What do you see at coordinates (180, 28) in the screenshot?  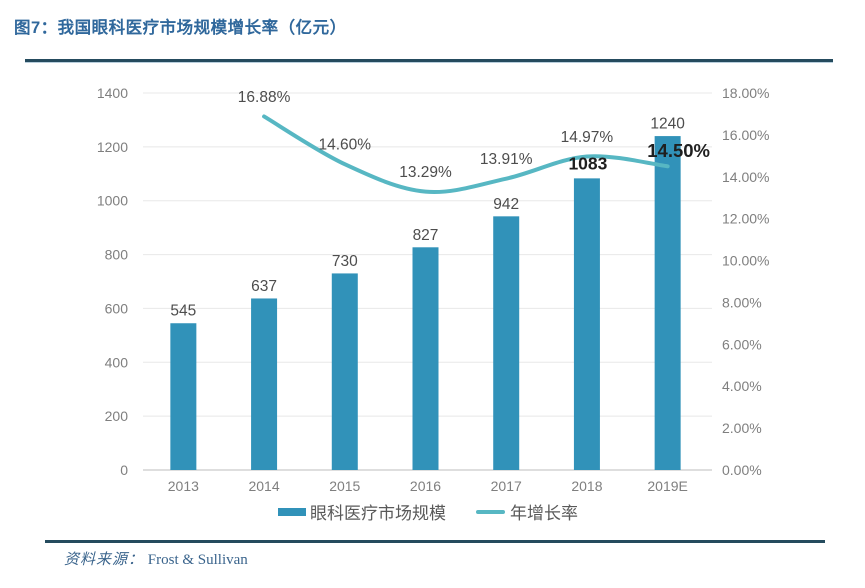 I see `figure-title: 图7：我国眼科医疗市场规模增长率（亿元）` at bounding box center [180, 28].